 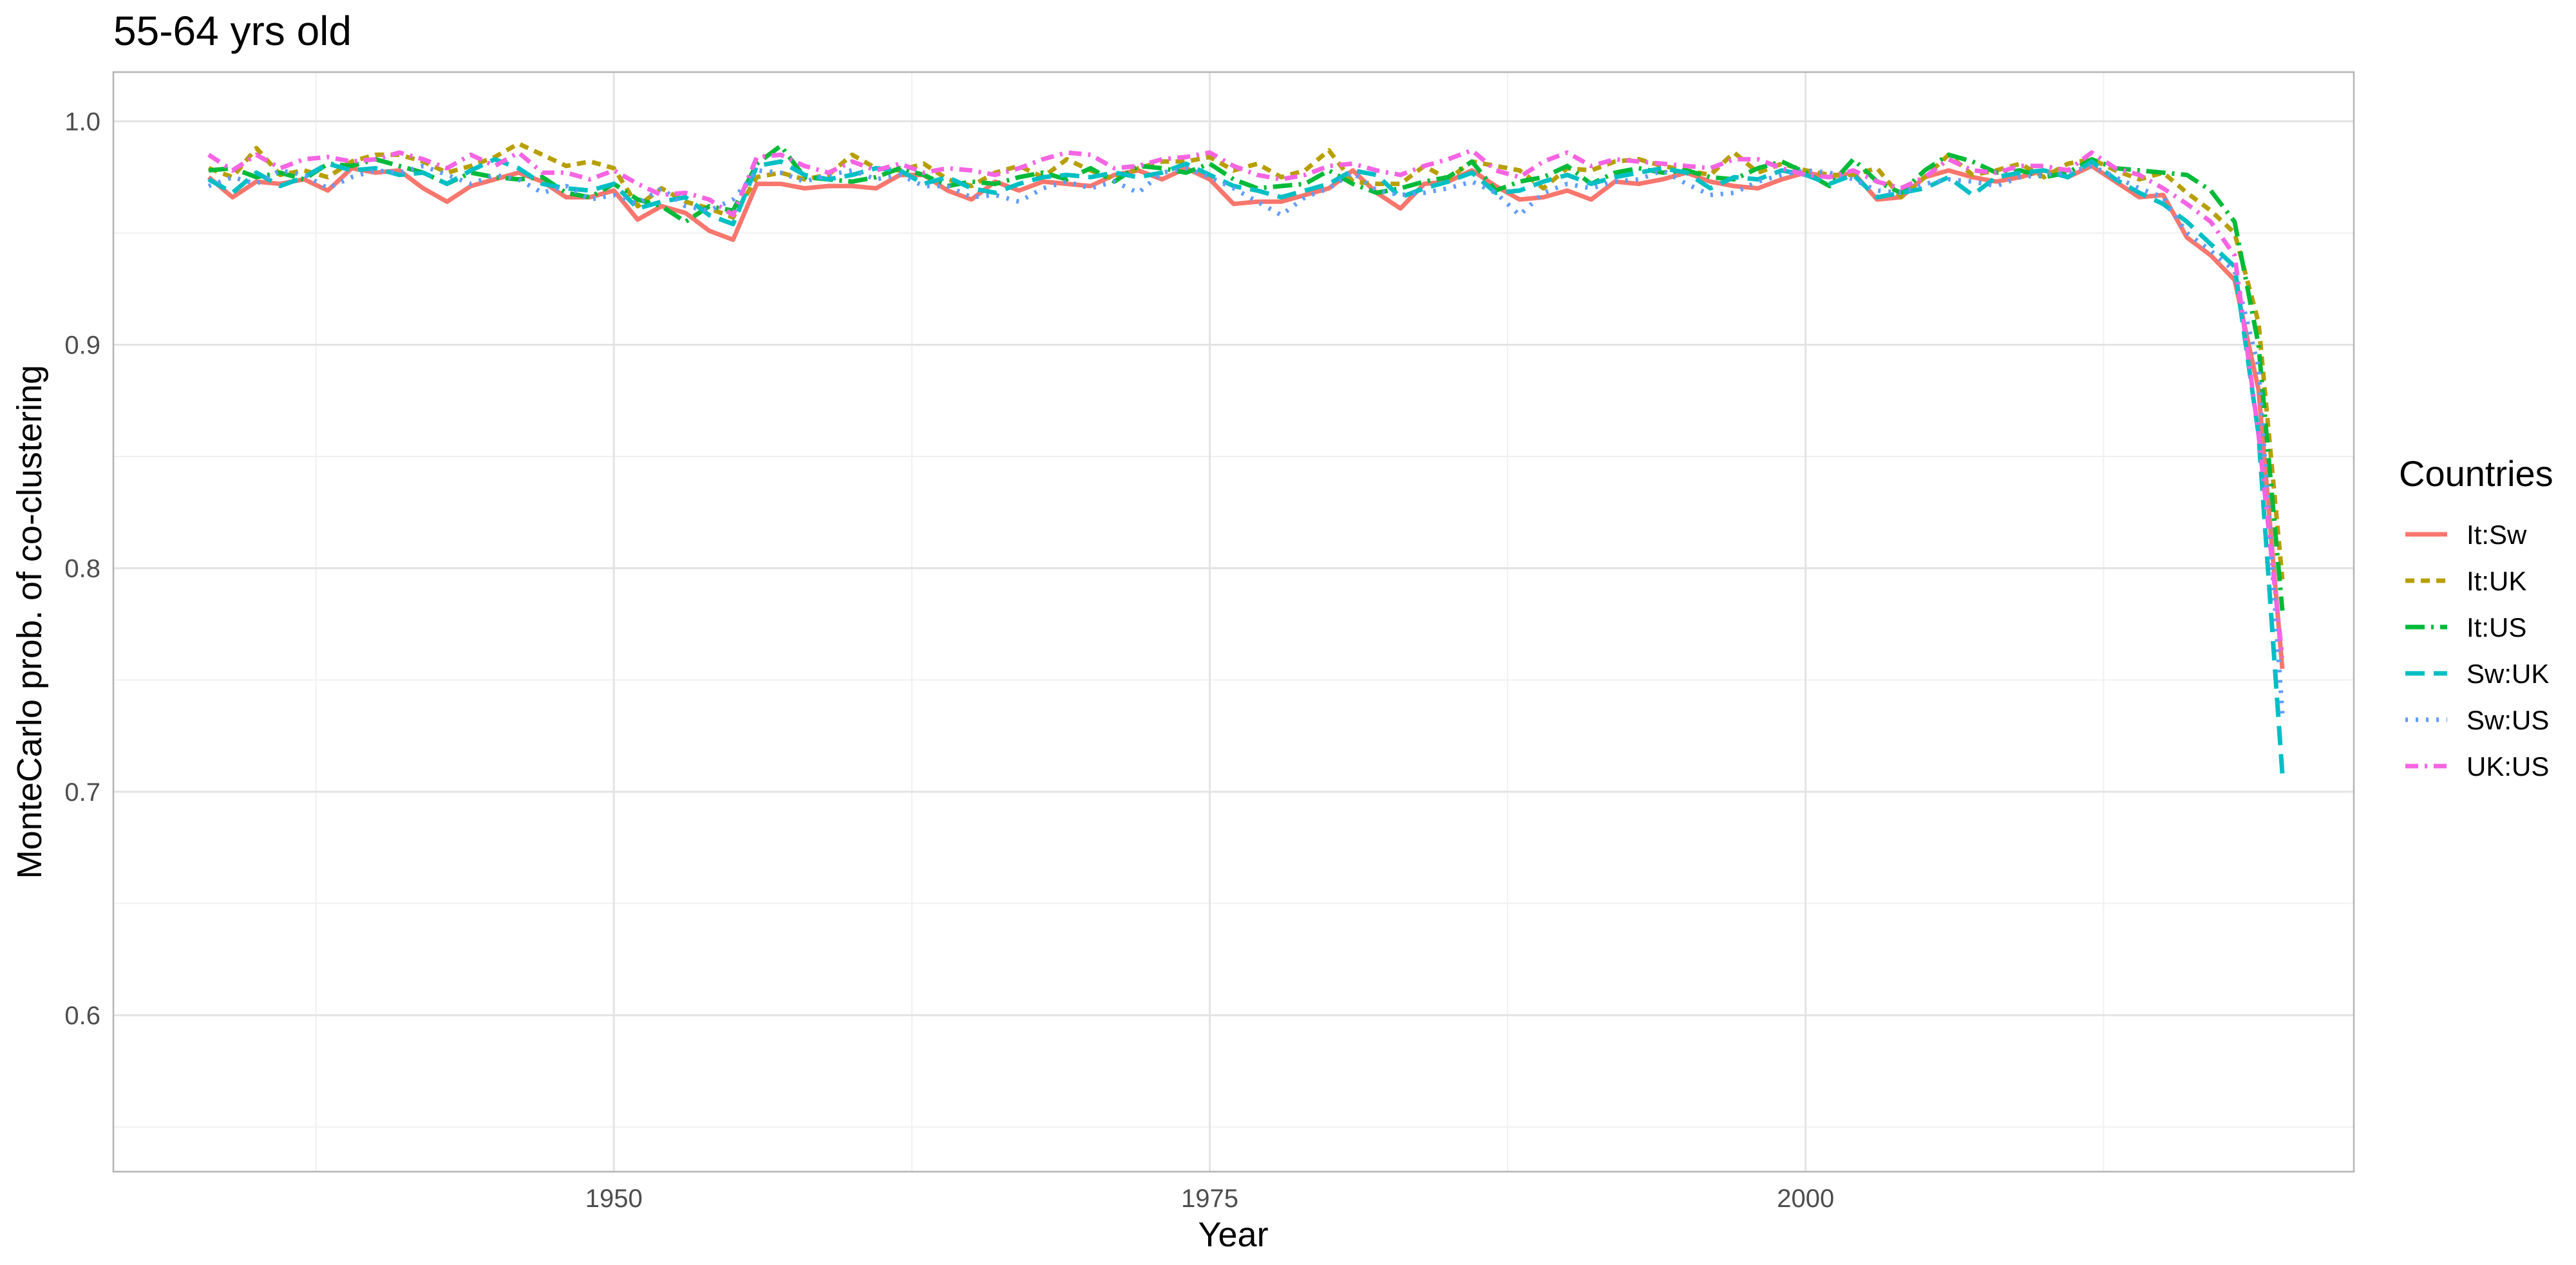 What do you see at coordinates (2496, 581) in the screenshot?
I see `legend-label-1: It:UK` at bounding box center [2496, 581].